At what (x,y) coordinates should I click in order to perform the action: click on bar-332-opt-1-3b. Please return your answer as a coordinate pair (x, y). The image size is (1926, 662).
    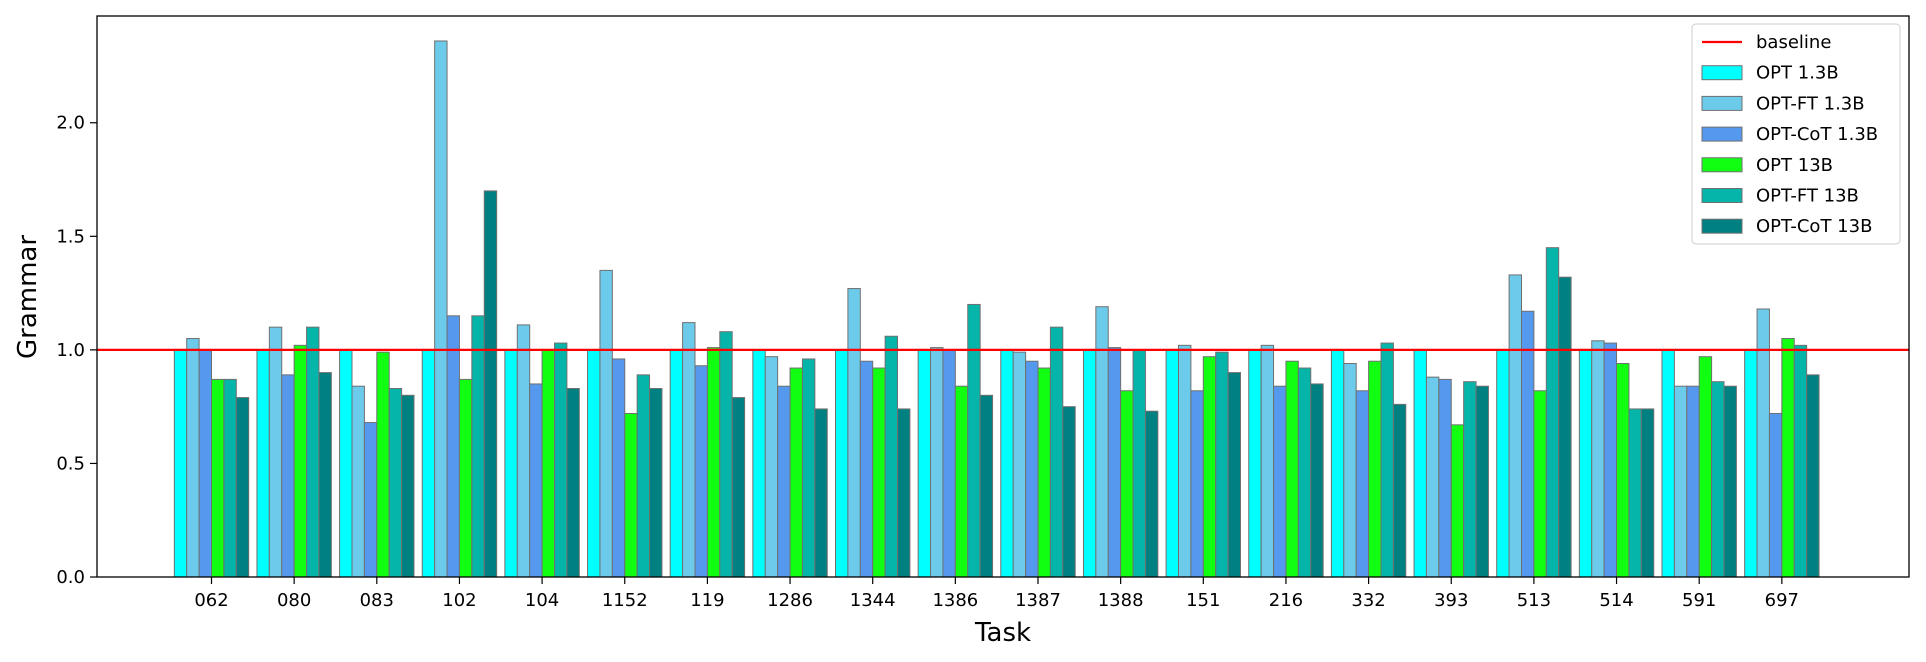
    Looking at the image, I should click on (1337, 463).